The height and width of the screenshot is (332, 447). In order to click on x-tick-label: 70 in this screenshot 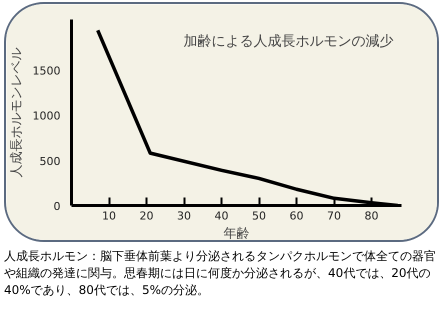, I will do `click(334, 216)`.